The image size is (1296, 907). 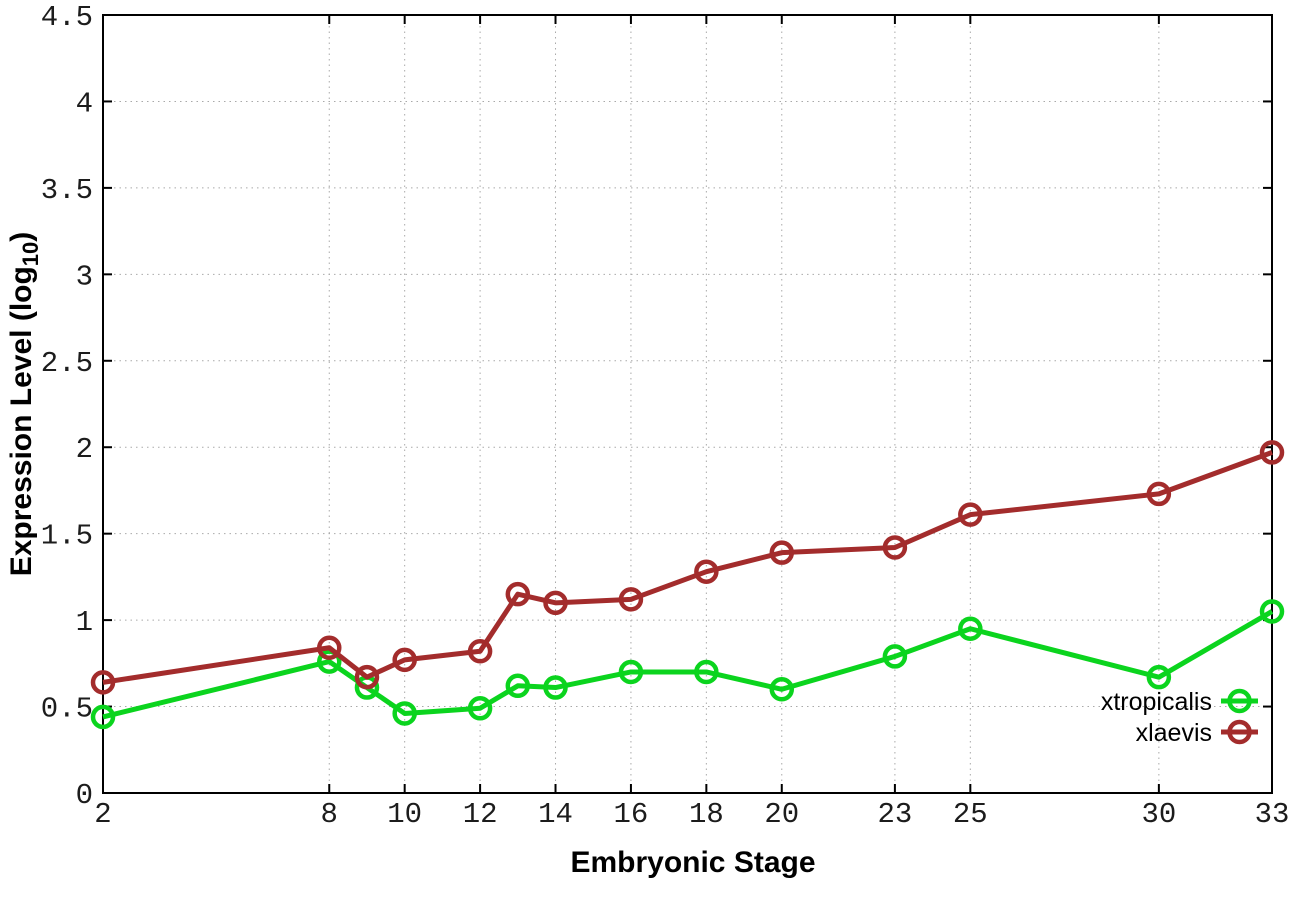 What do you see at coordinates (1179, 717) in the screenshot?
I see `legend: xtropicalis xlaevis` at bounding box center [1179, 717].